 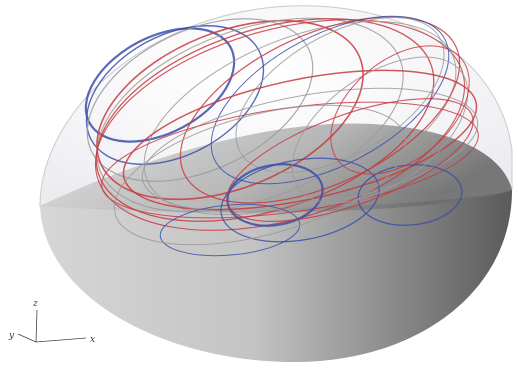 What do you see at coordinates (11, 336) in the screenshot?
I see `y-axis-label: y` at bounding box center [11, 336].